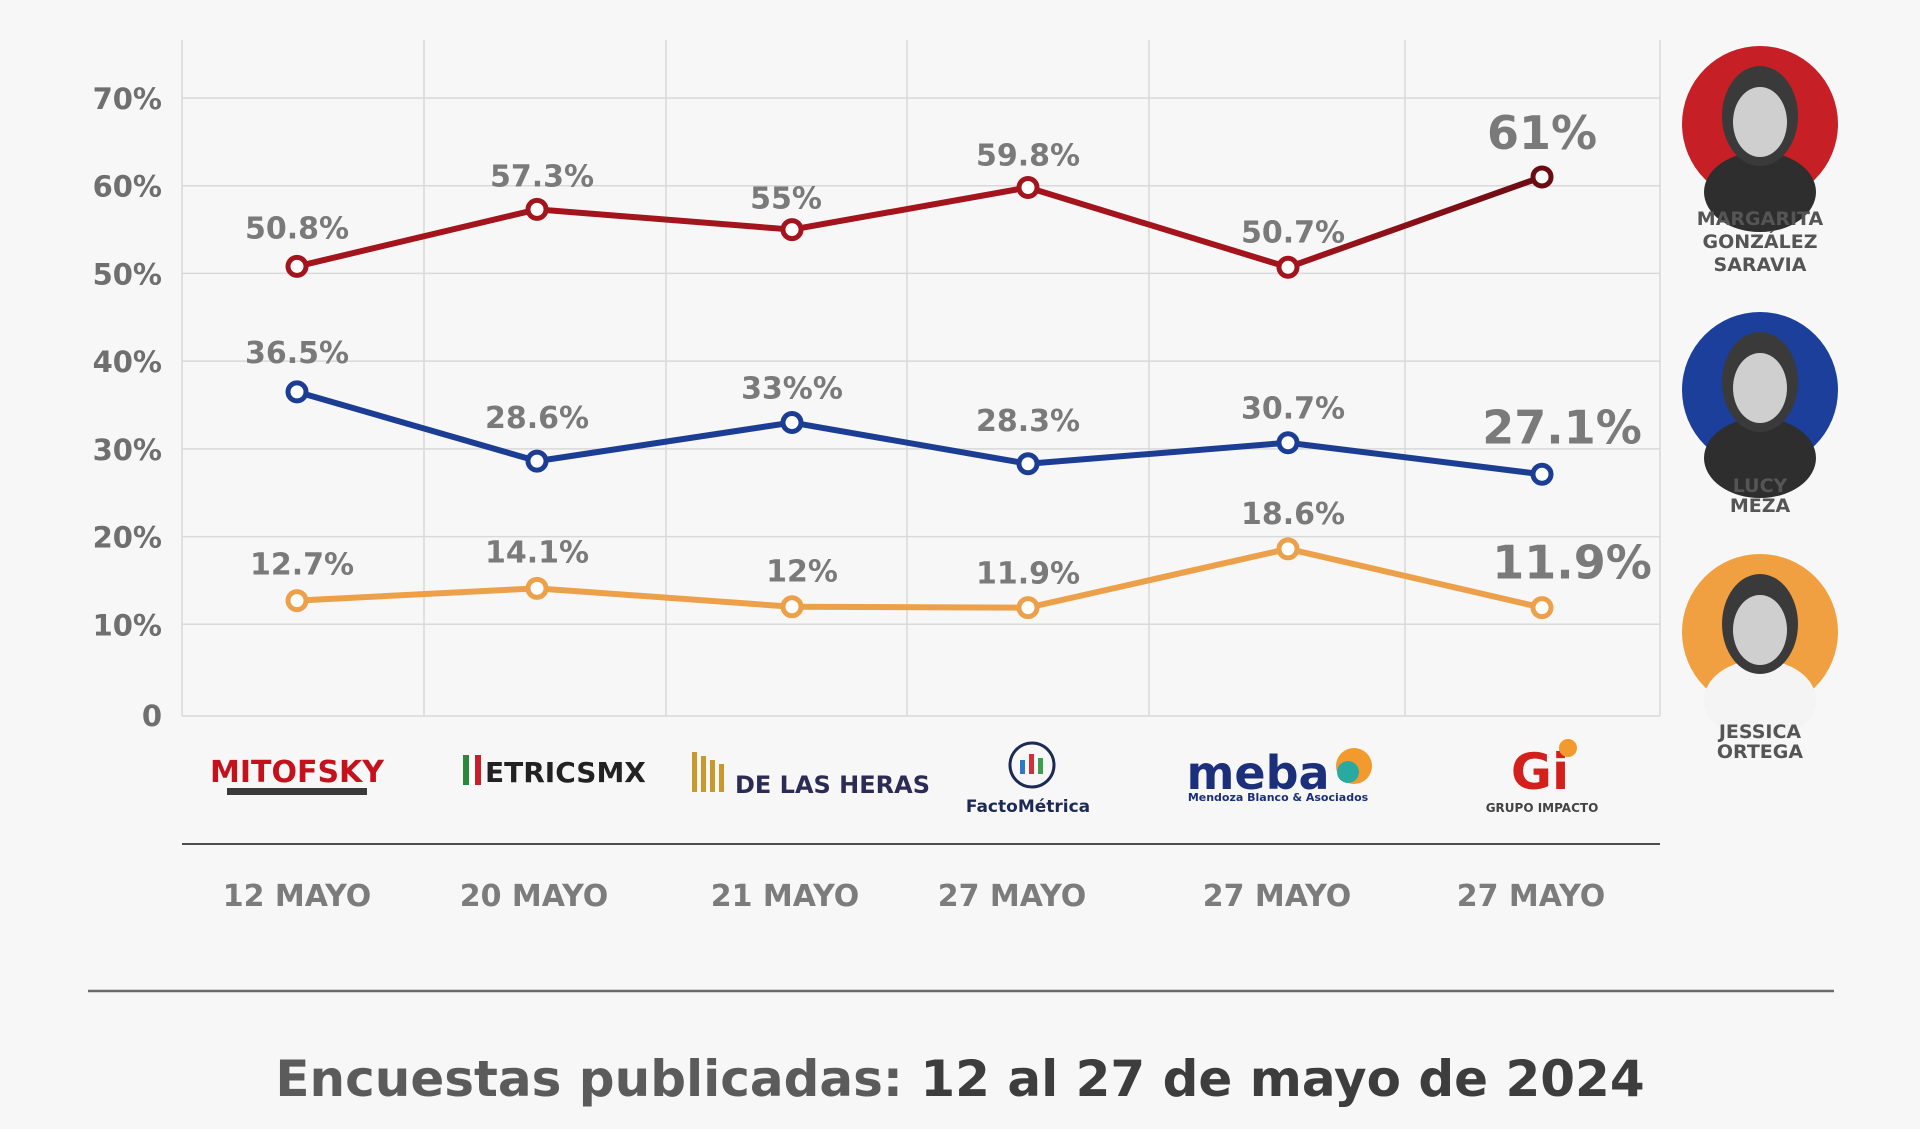 The height and width of the screenshot is (1129, 1920). What do you see at coordinates (832, 785) in the screenshot?
I see `pollster-logo-delasheras: DE LAS HERAS` at bounding box center [832, 785].